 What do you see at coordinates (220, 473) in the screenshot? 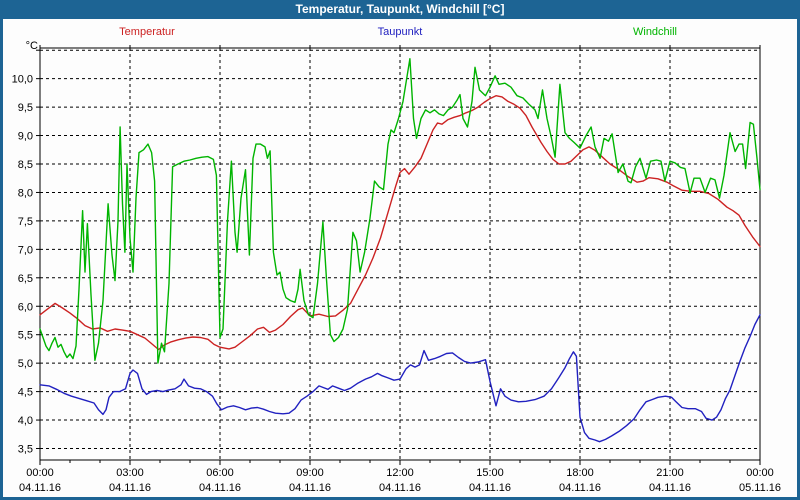
I see `x-tick-time-label: 06:00` at bounding box center [220, 473].